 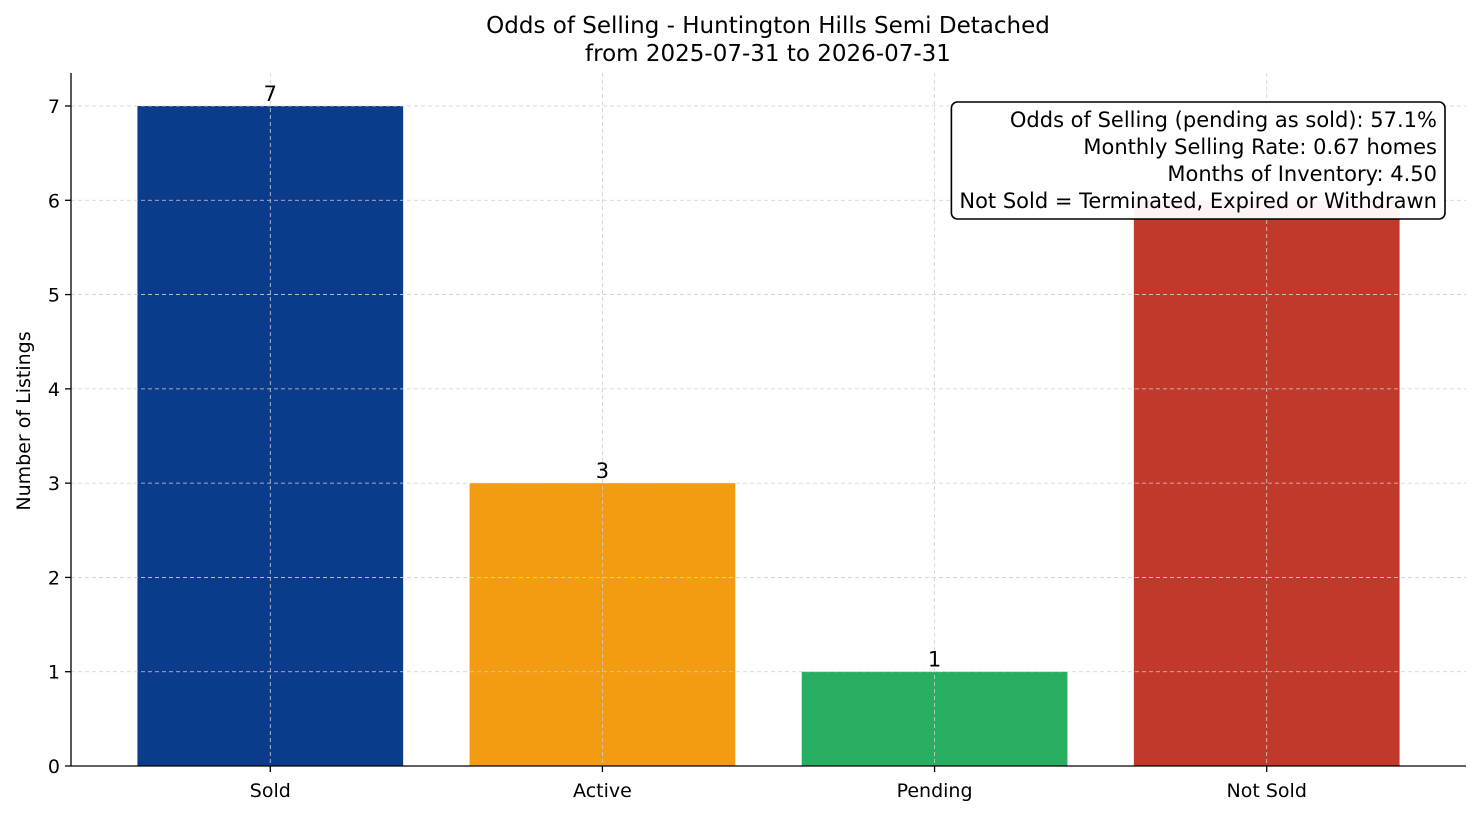 What do you see at coordinates (1223, 120) in the screenshot?
I see `info-box-line: Odds of Selling (pending as sold): 57.1%` at bounding box center [1223, 120].